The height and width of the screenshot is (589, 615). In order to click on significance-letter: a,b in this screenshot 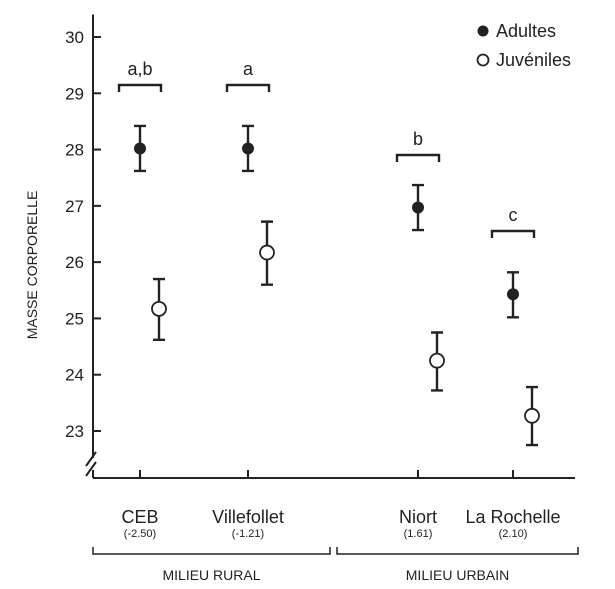, I will do `click(139, 69)`.